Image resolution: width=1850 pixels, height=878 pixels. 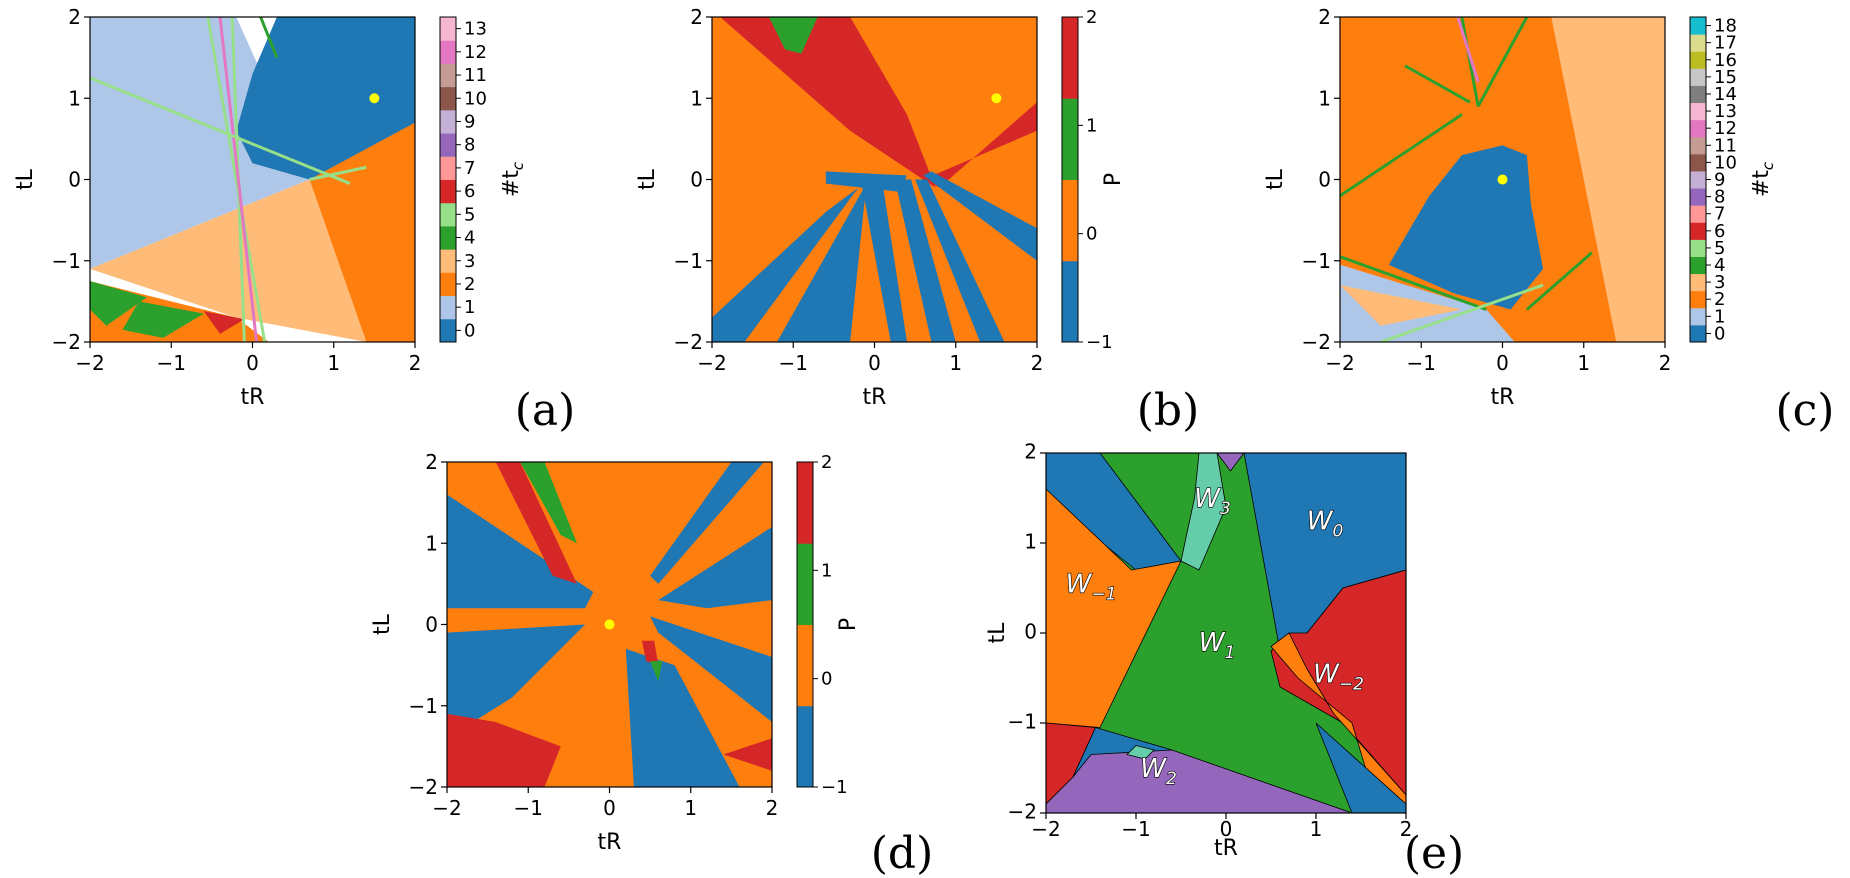 I want to click on colorbar-tick-label: 12, so click(x=475, y=52).